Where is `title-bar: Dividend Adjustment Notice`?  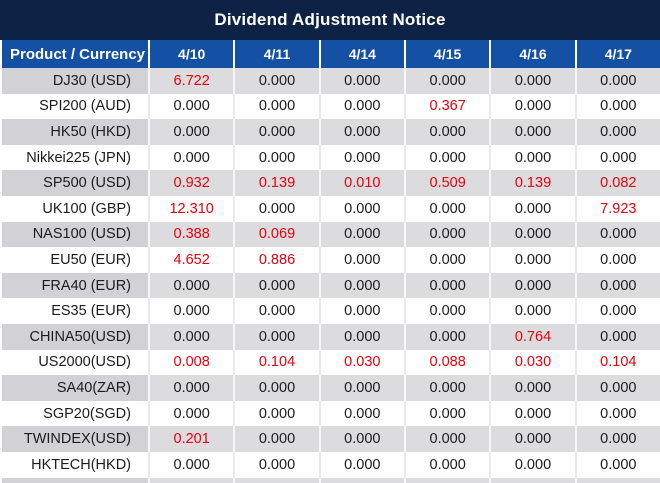 title-bar: Dividend Adjustment Notice is located at coordinates (330, 20).